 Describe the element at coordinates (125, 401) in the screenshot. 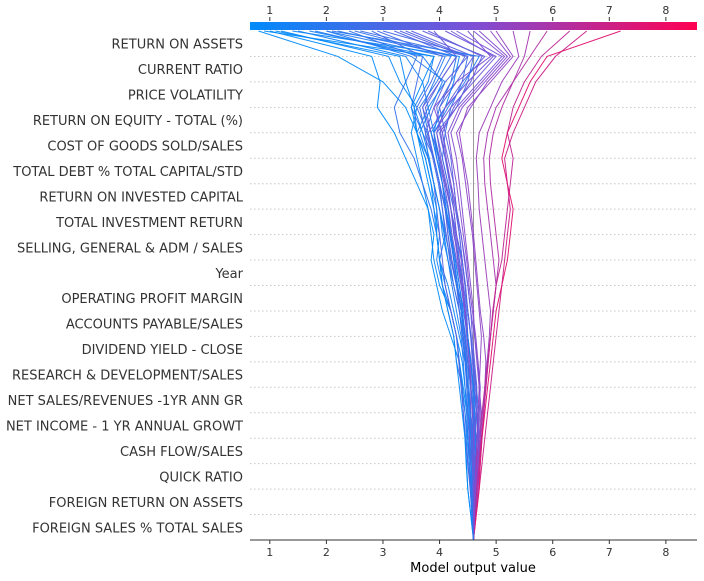

I see `feature-label: NET SALES/REVENUES -1YR ANN GR` at that location.